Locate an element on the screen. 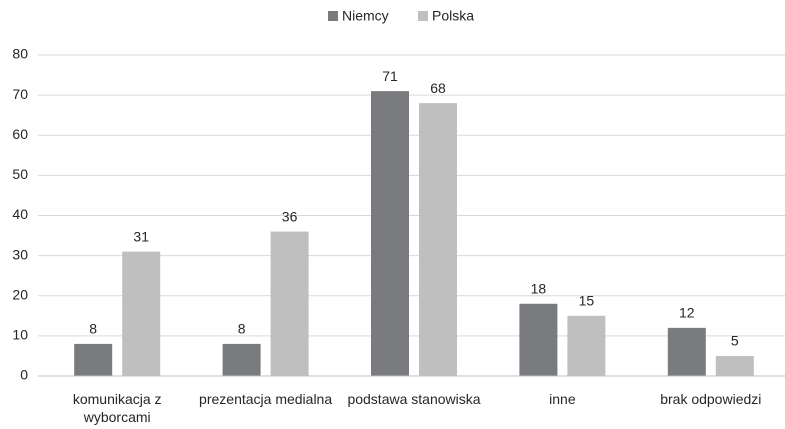 This screenshot has height=429, width=785. y-tick-label: 50 is located at coordinates (20, 174).